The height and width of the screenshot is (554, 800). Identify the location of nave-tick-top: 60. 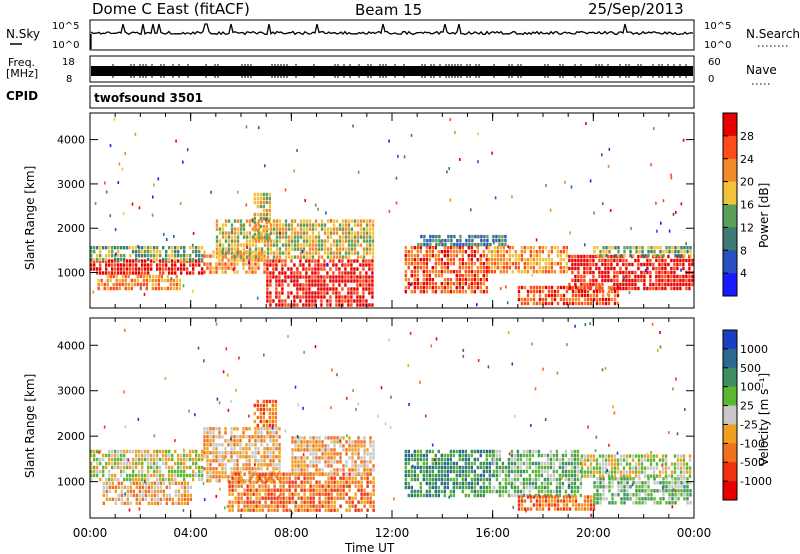
(714, 62).